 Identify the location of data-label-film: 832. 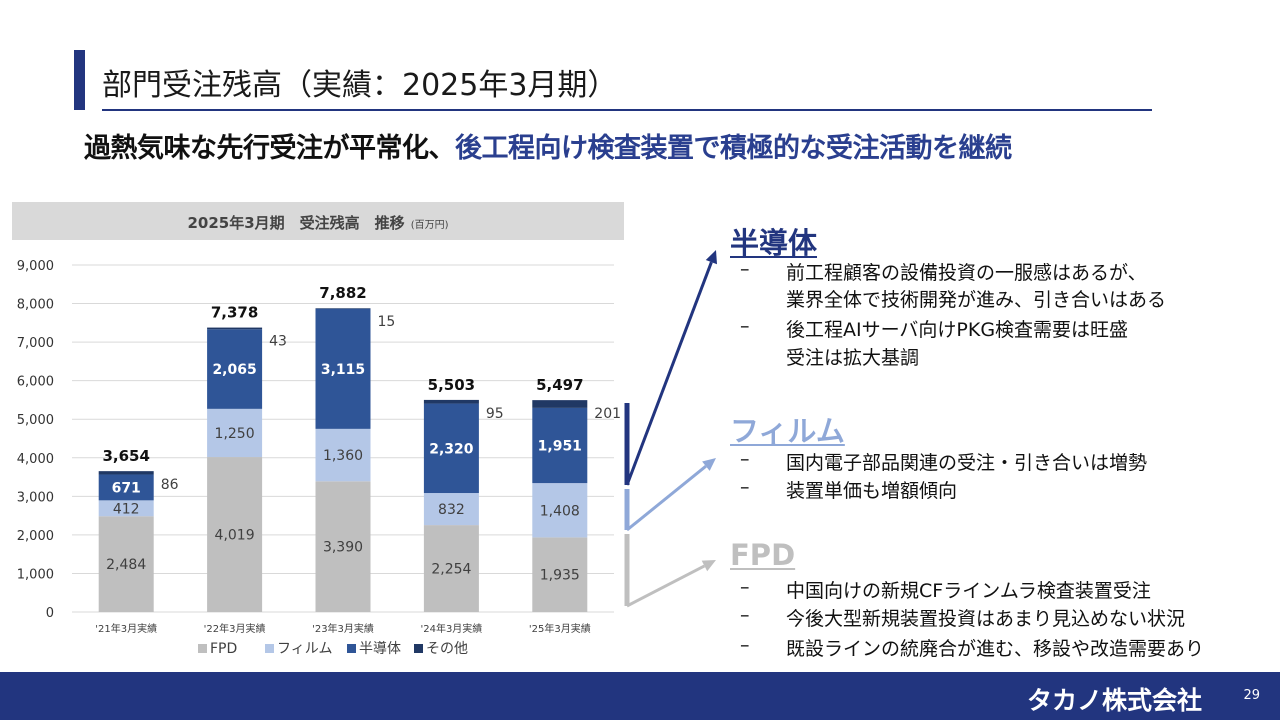
(451, 510).